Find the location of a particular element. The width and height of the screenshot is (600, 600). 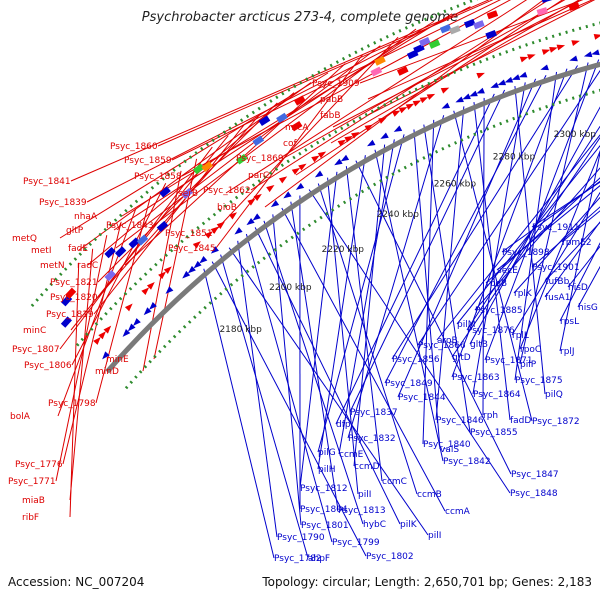

right-gene-label: valS is located at coordinates (449, 450).